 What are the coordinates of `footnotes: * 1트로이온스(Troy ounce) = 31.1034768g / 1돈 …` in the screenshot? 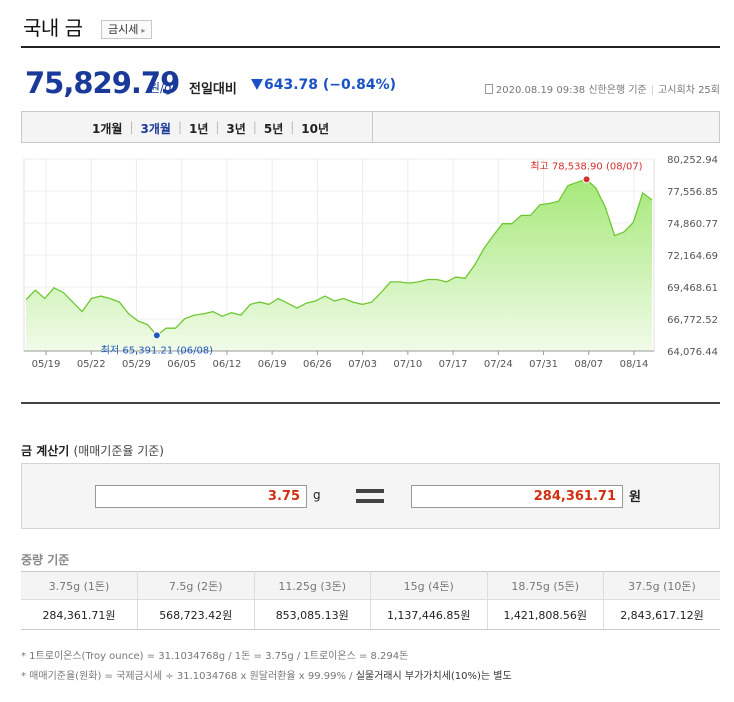 It's located at (266, 667).